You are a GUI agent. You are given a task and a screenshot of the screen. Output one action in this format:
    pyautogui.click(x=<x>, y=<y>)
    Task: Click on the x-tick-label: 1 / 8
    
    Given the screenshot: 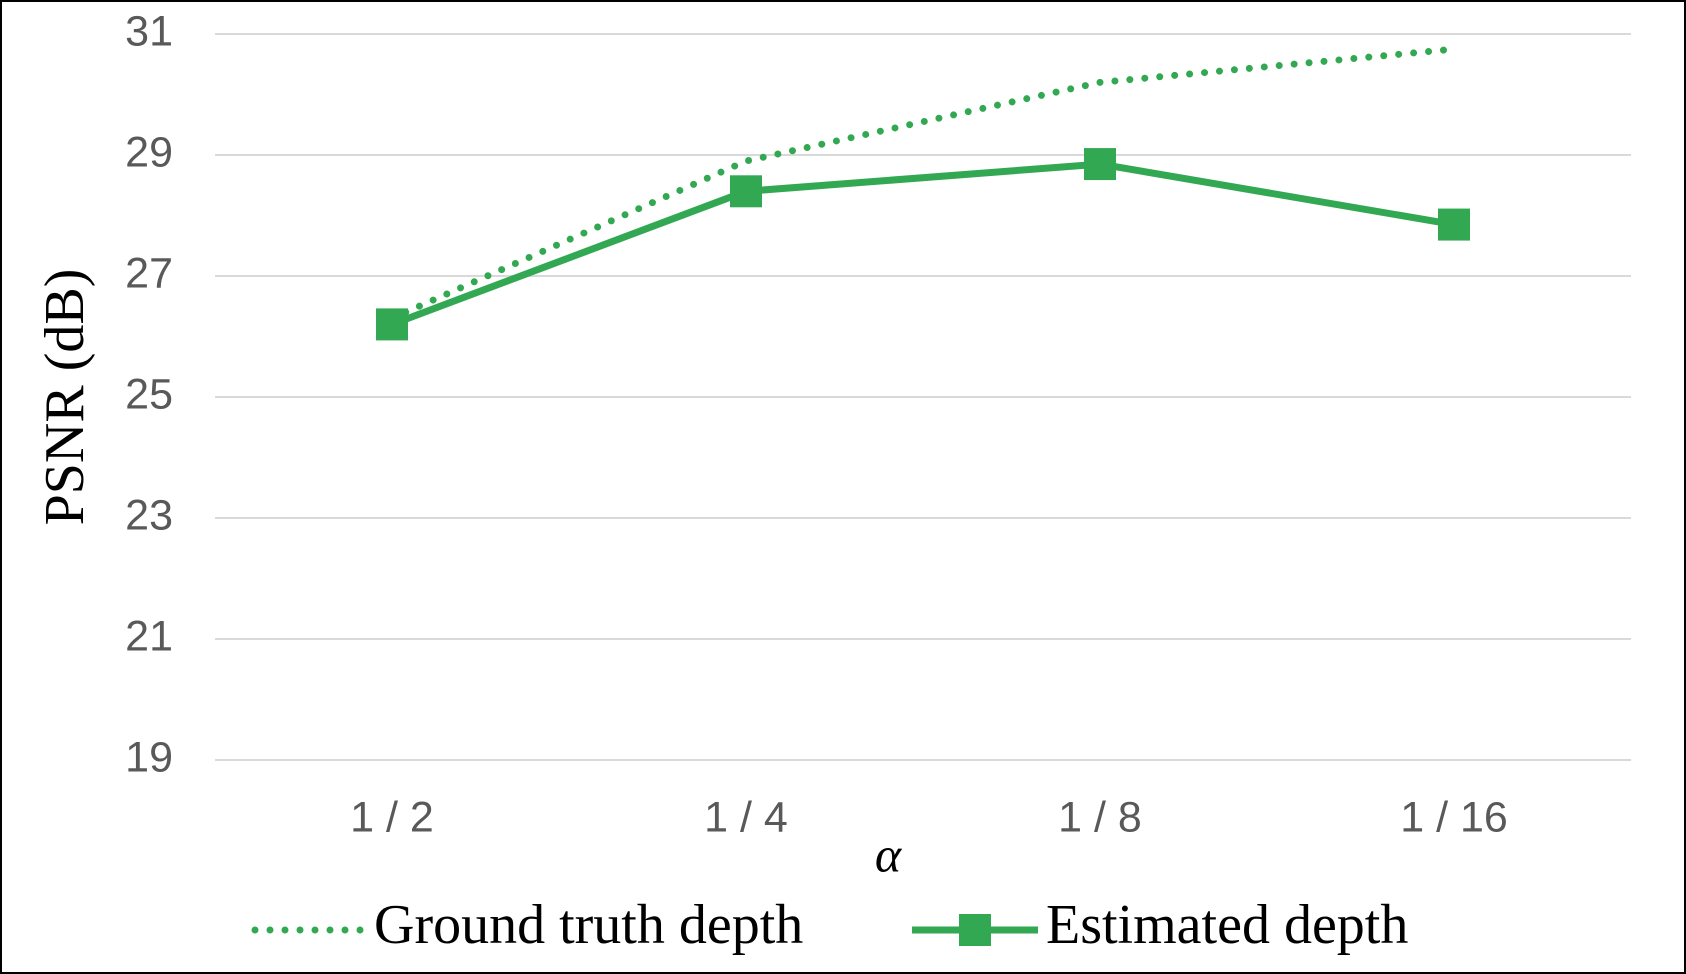 What is the action you would take?
    pyautogui.click(x=1100, y=817)
    